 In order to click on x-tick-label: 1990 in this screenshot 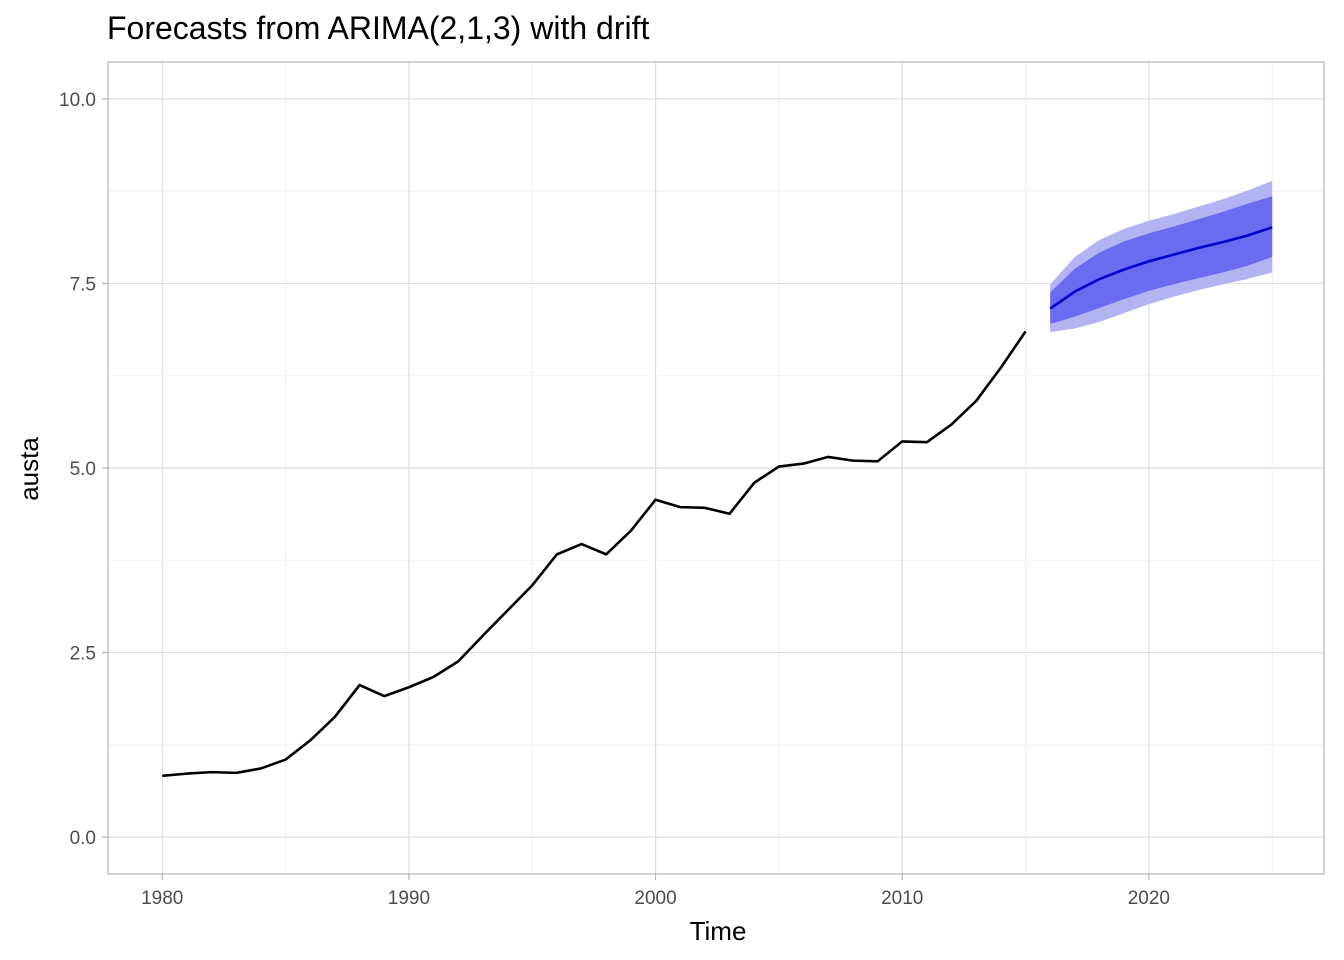, I will do `click(409, 898)`.